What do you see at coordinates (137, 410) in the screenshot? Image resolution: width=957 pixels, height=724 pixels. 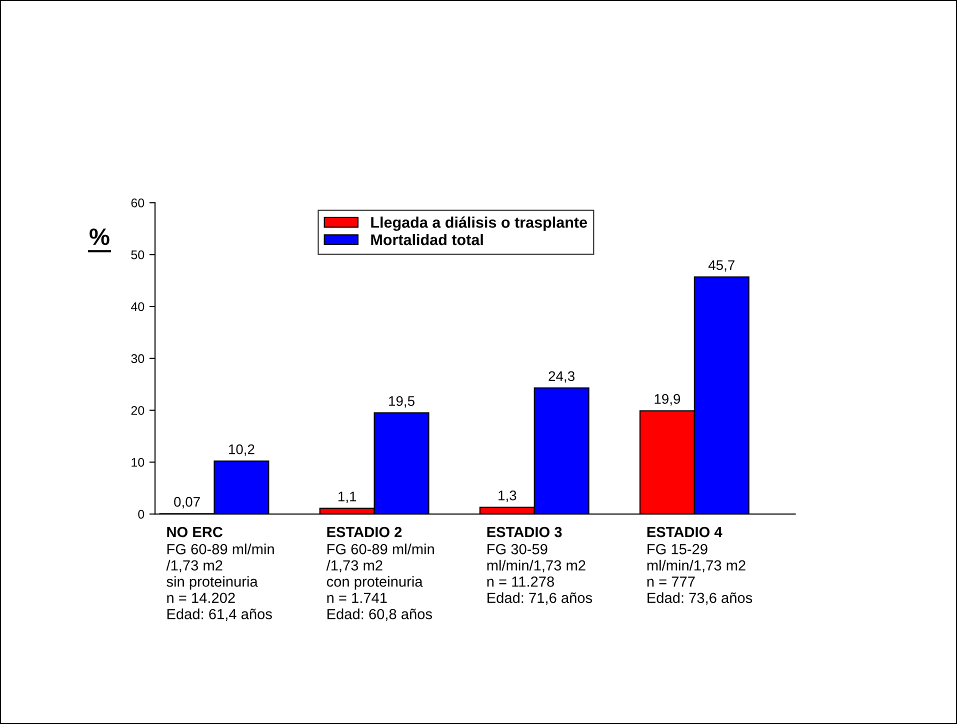 I see `y-tick-label: 20` at bounding box center [137, 410].